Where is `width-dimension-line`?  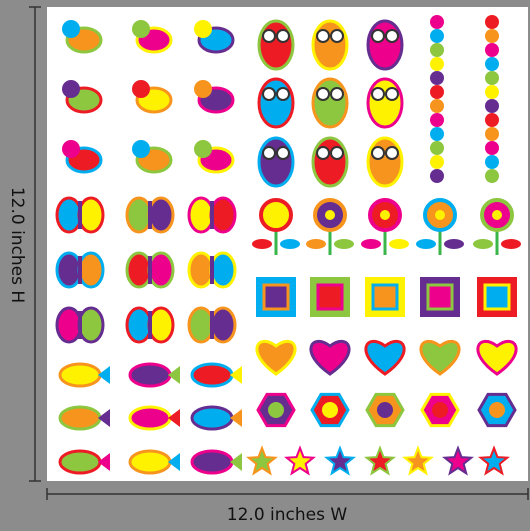 width-dimension-line is located at coordinates (287, 494).